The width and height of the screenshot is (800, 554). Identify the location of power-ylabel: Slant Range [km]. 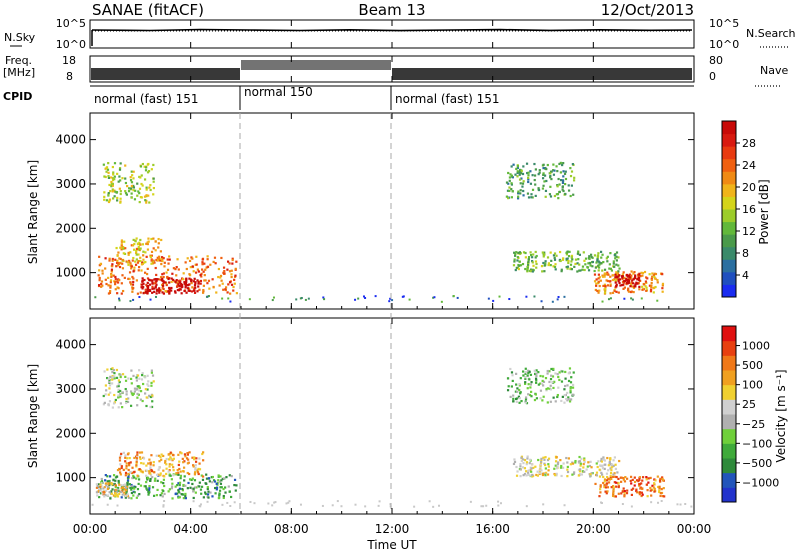
(33, 212).